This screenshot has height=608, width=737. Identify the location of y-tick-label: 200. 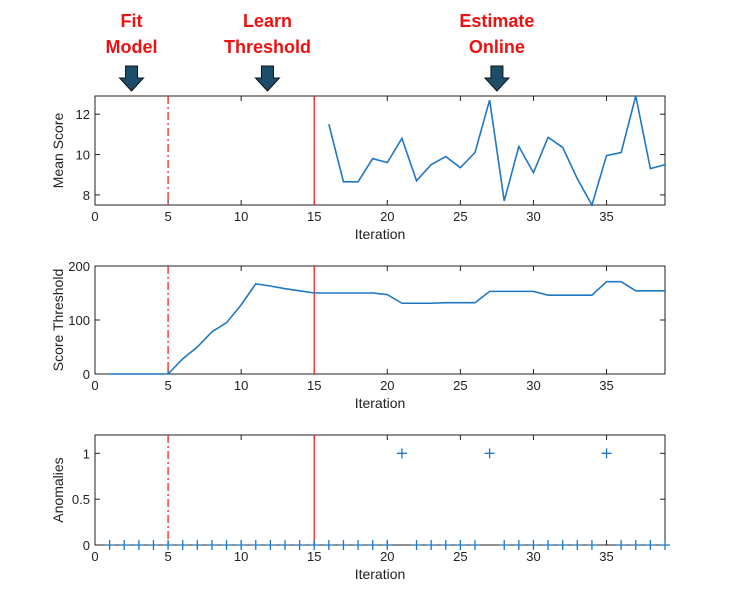
(79, 266).